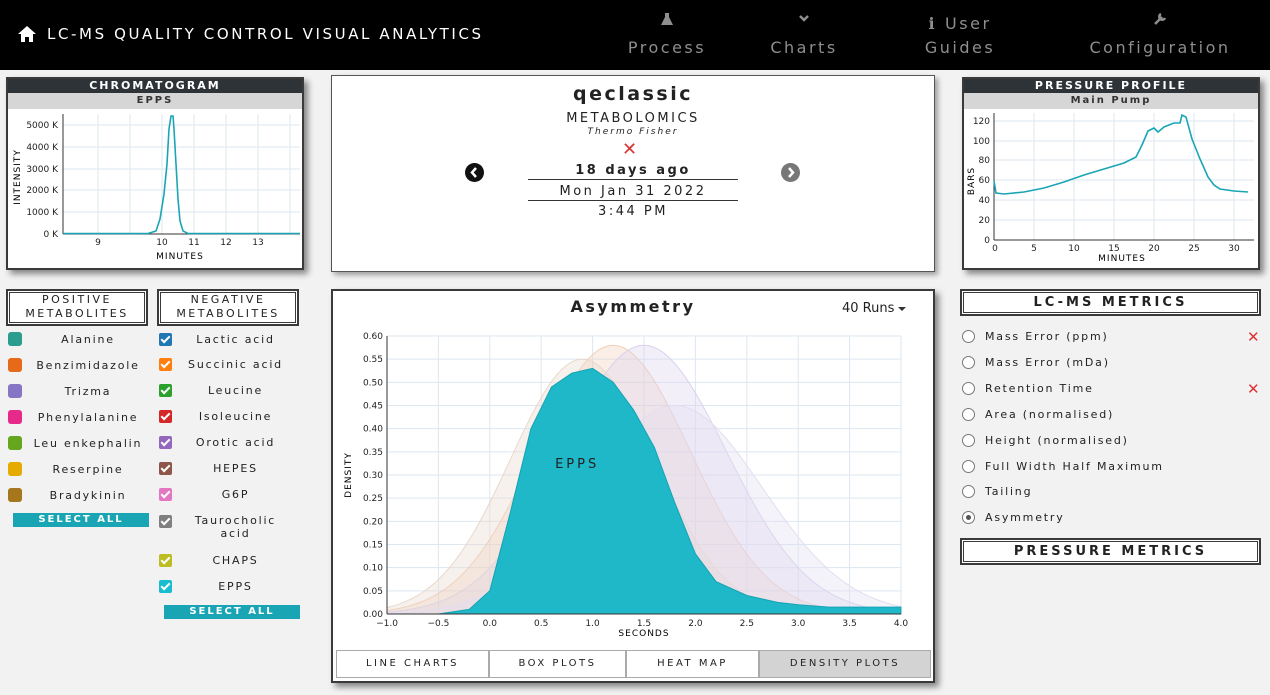 This screenshot has width=1270, height=695. What do you see at coordinates (1035, 336) in the screenshot?
I see `metric-mass-error-ppm: Mass Error (ppm)` at bounding box center [1035, 336].